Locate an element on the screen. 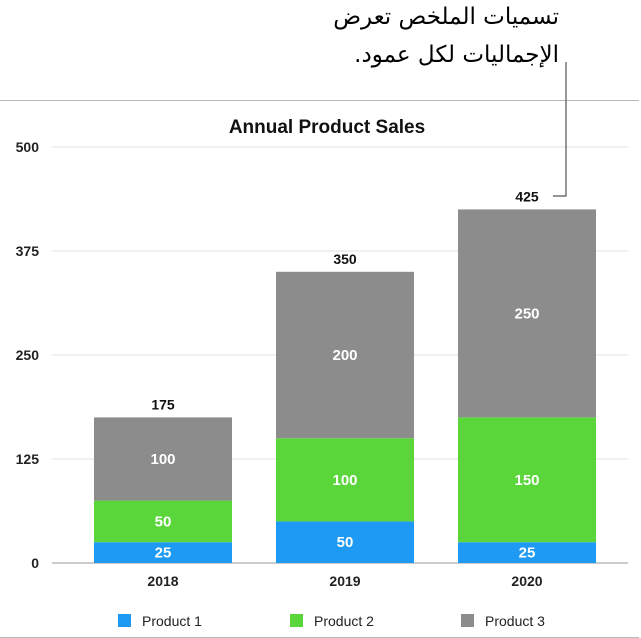 This screenshot has width=641, height=638. total-label: 350 is located at coordinates (345, 259).